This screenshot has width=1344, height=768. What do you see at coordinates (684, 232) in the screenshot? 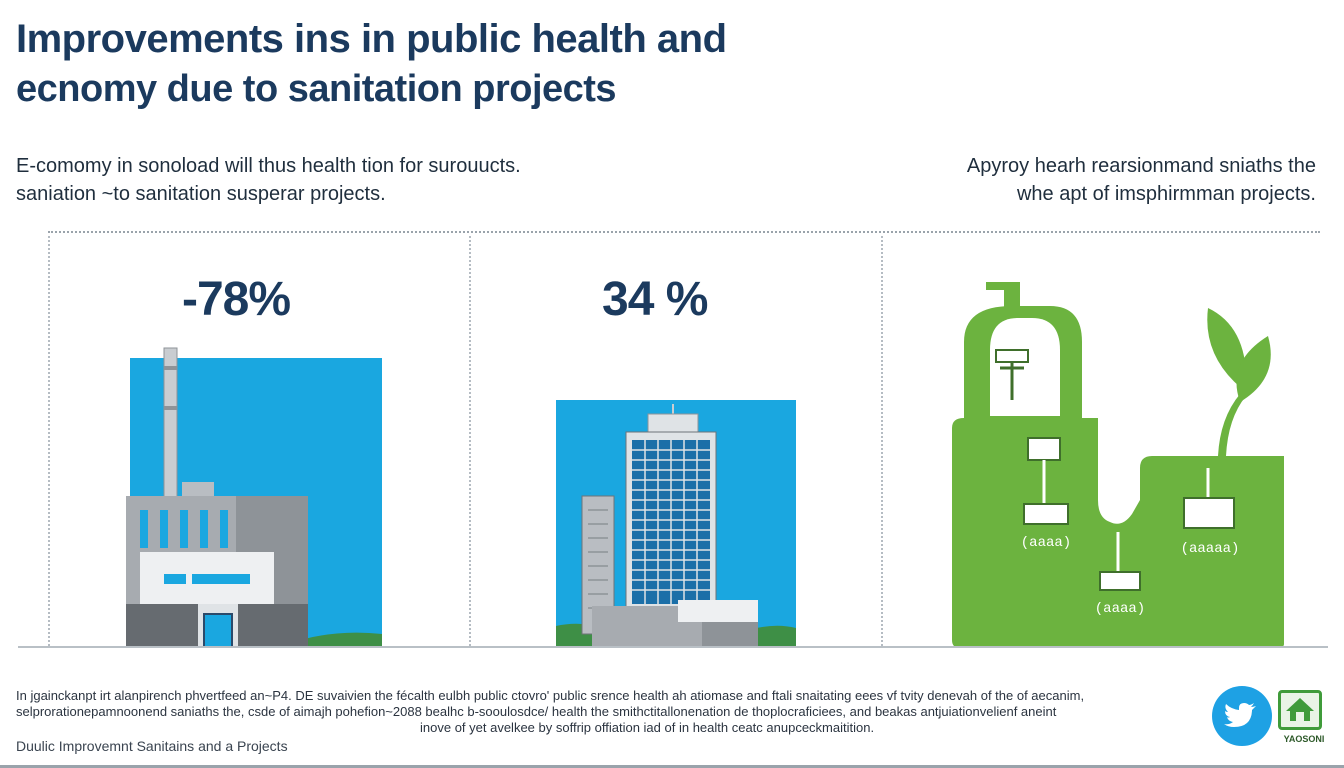
I see `section-divider` at bounding box center [684, 232].